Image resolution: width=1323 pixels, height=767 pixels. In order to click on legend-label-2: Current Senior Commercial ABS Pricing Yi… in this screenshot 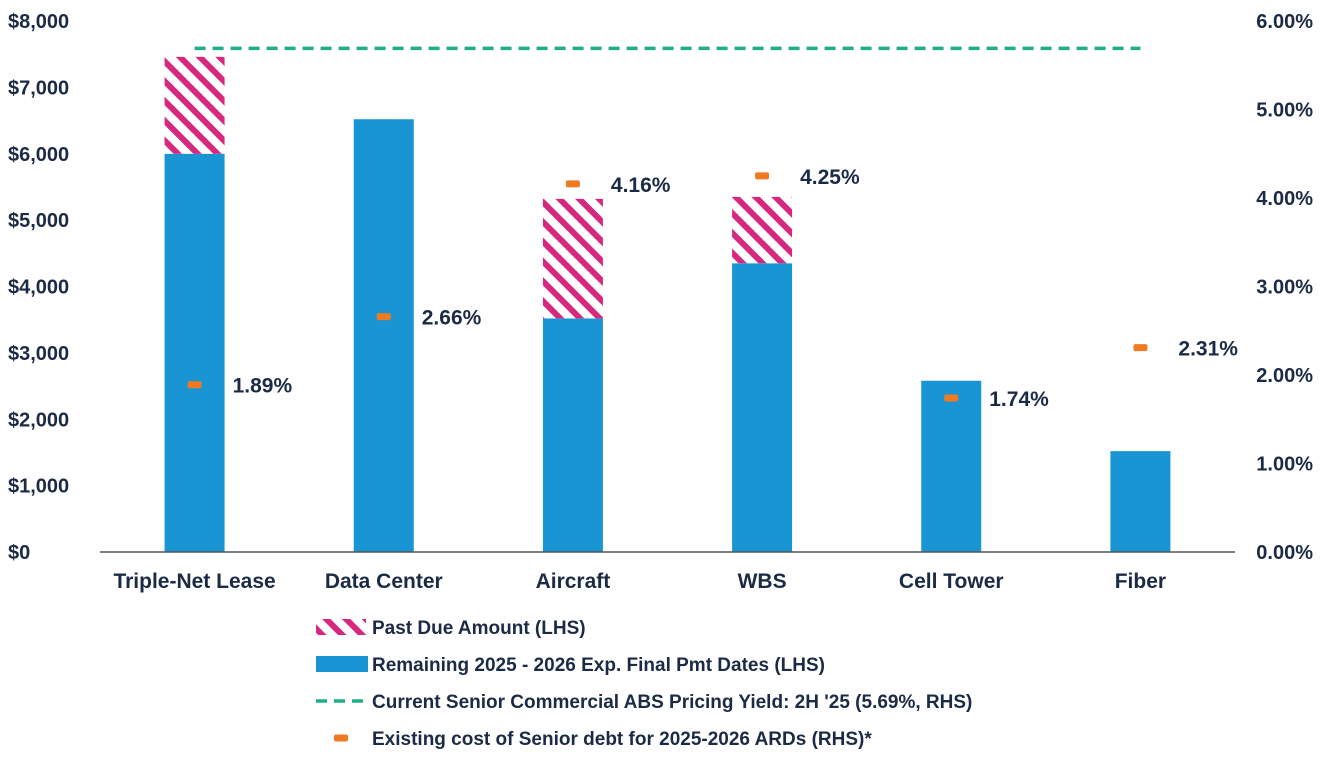, I will do `click(672, 702)`.